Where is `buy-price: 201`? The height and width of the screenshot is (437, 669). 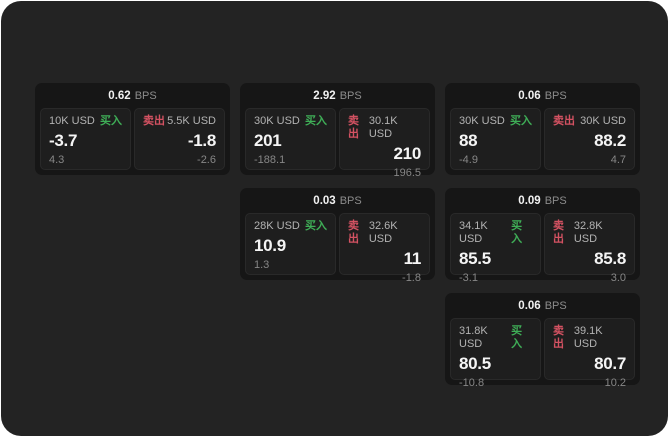
buy-price: 201 is located at coordinates (268, 140).